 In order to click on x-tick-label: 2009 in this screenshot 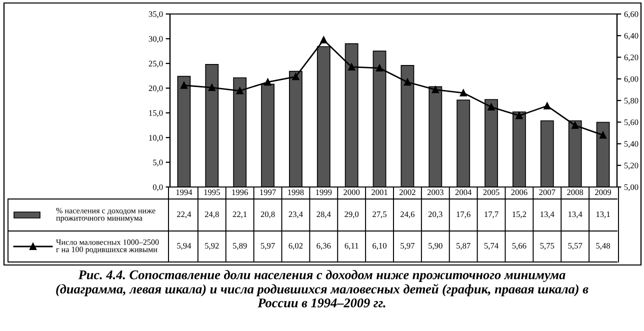, I will do `click(603, 192)`.